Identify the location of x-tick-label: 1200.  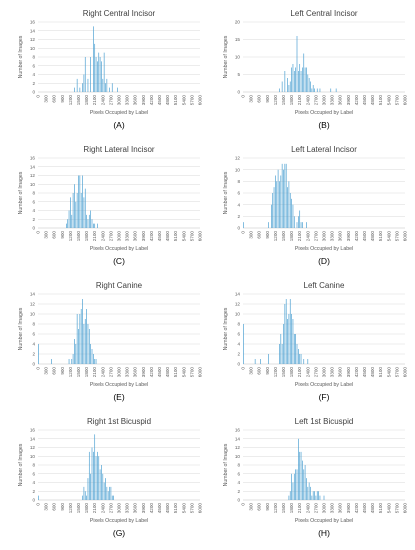
(275, 236).